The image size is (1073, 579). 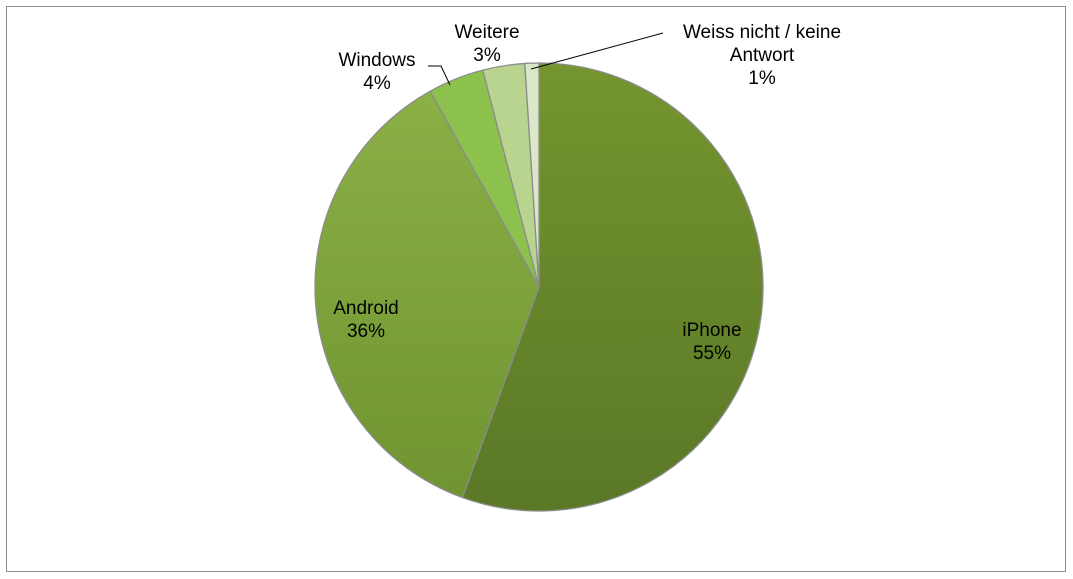 I want to click on leader-line-weiss-nicht, so click(x=597, y=51).